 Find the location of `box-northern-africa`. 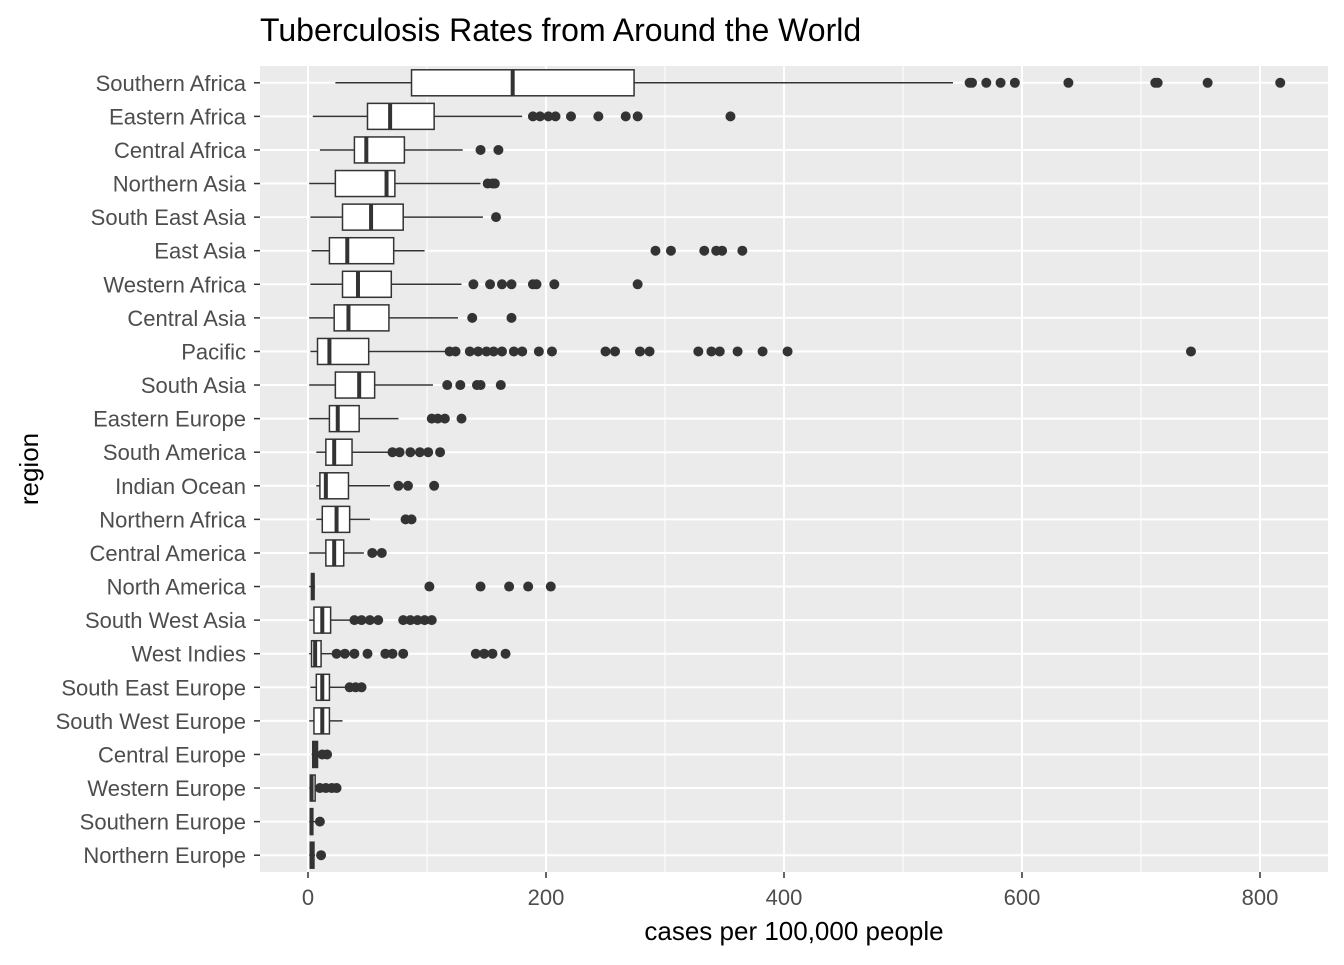

box-northern-africa is located at coordinates (366, 519).